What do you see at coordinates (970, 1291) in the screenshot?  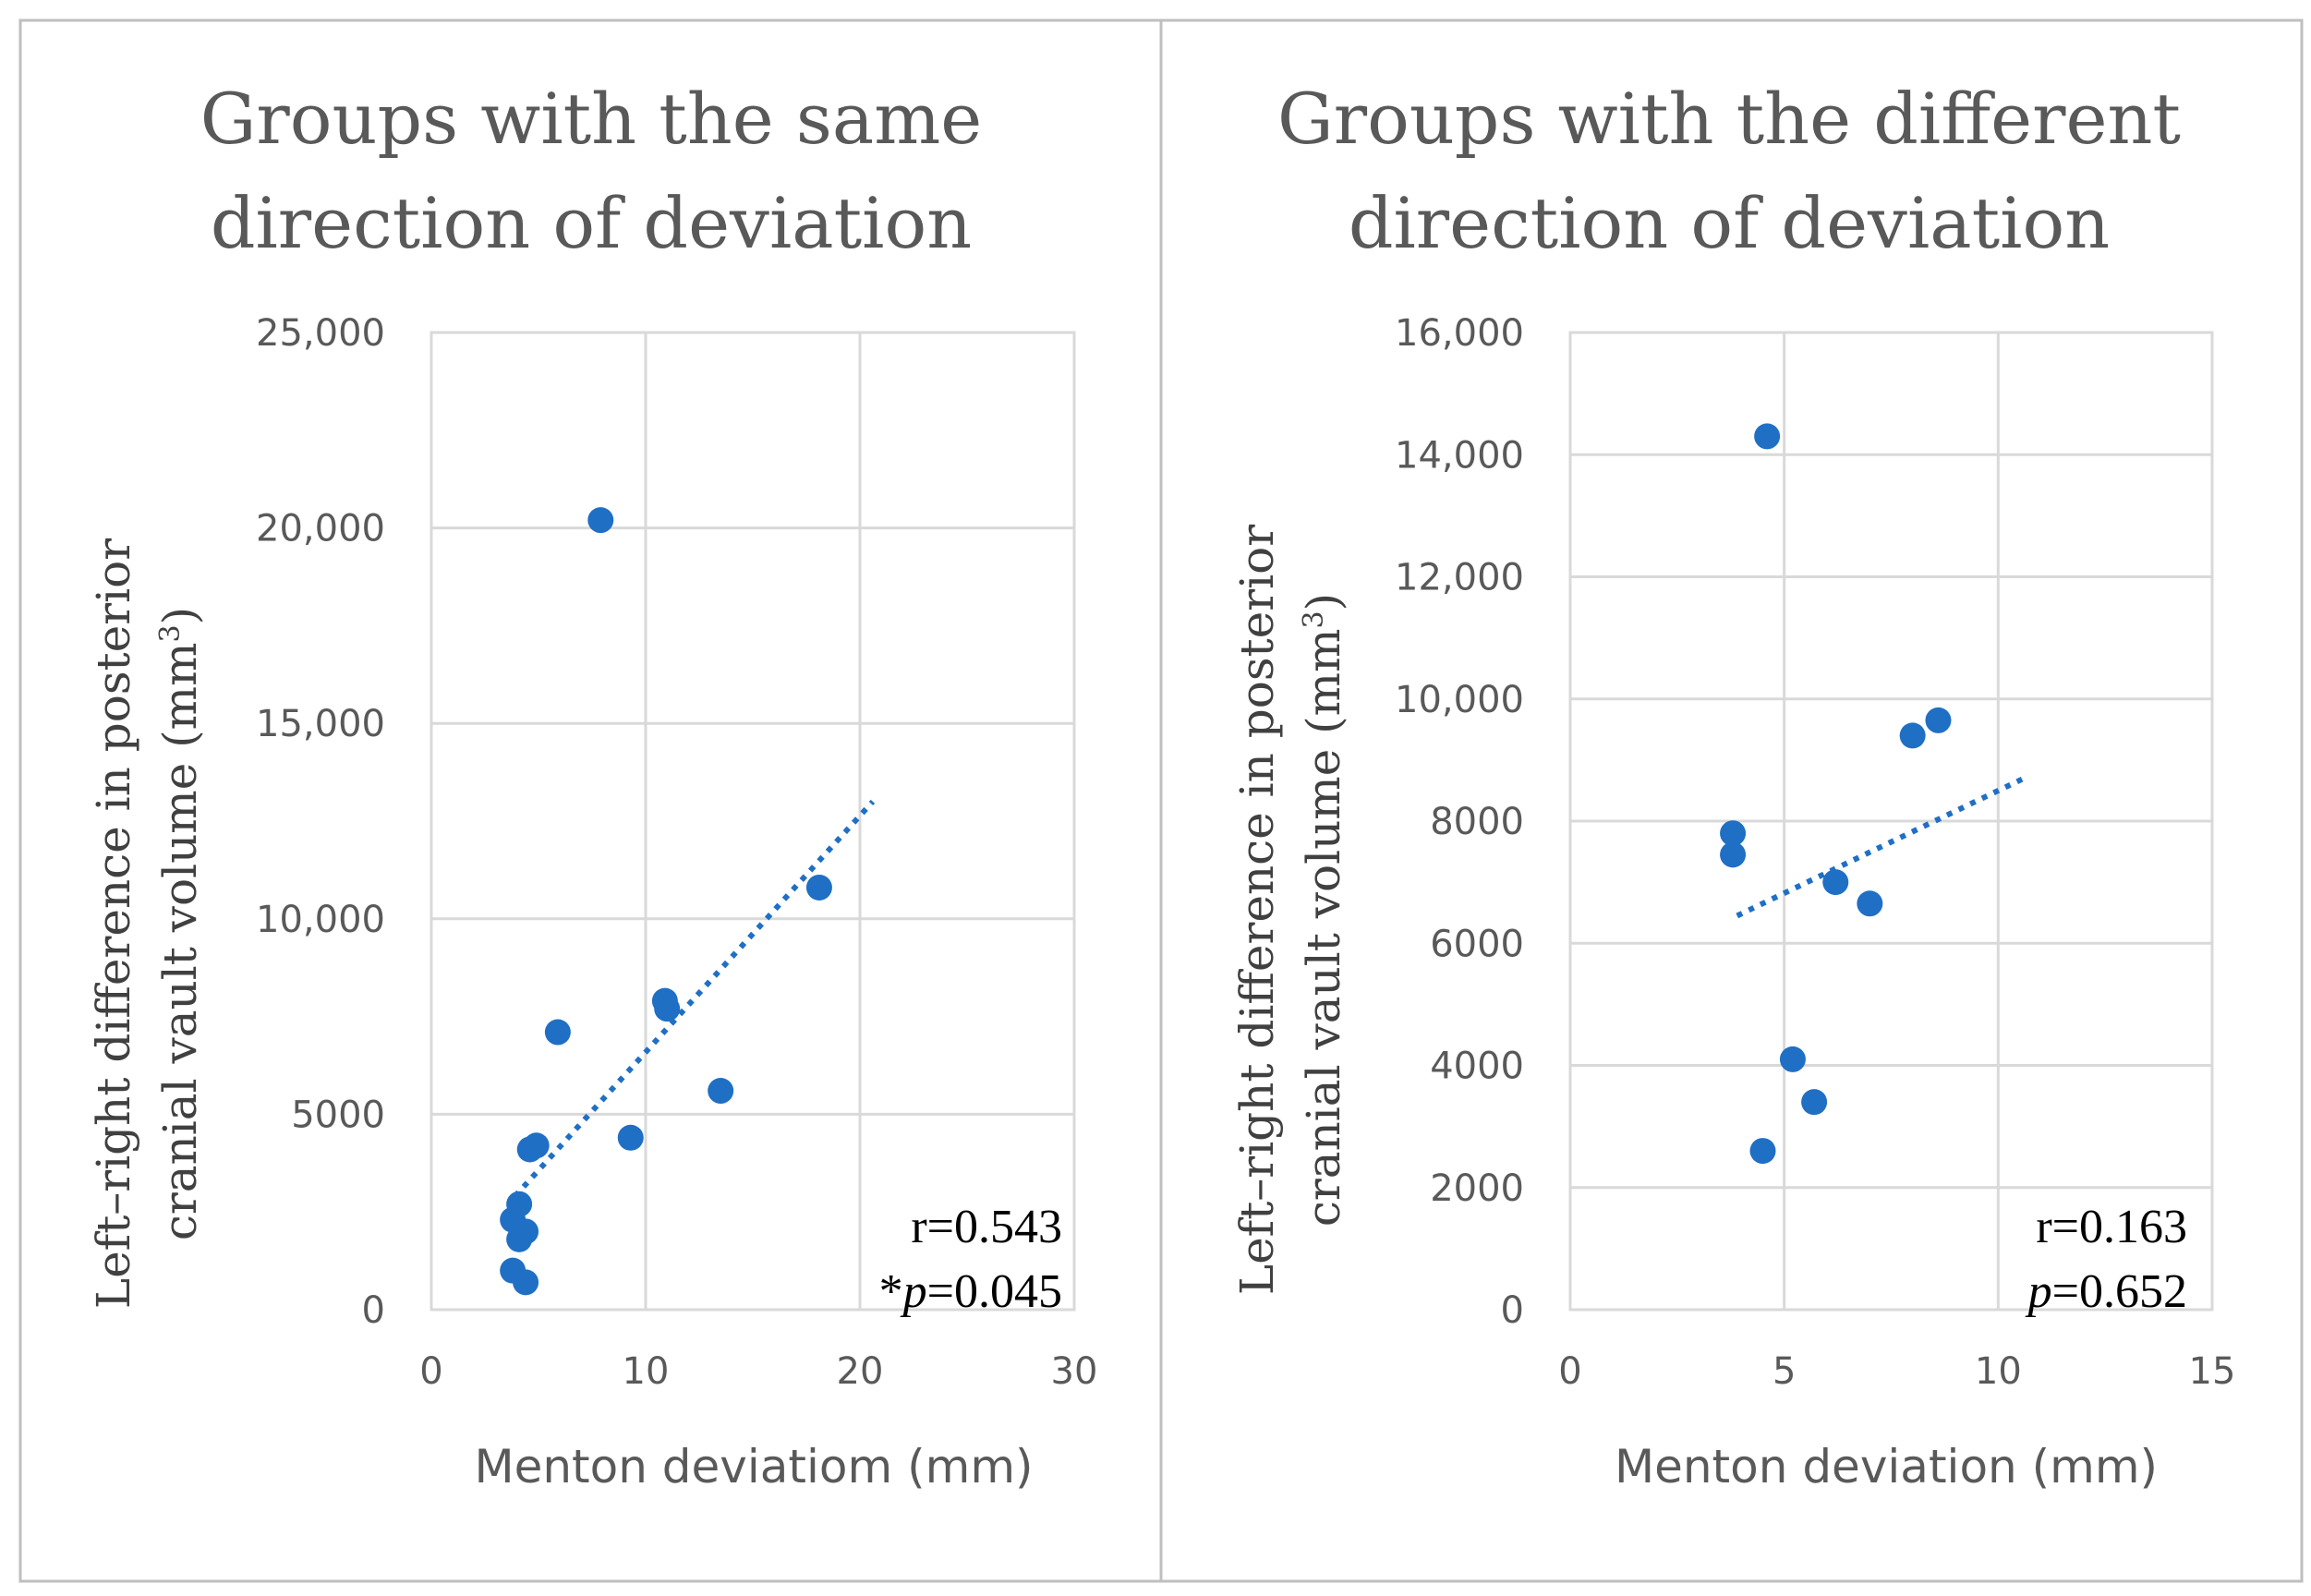 I see `stat-p: *p=0.045` at bounding box center [970, 1291].